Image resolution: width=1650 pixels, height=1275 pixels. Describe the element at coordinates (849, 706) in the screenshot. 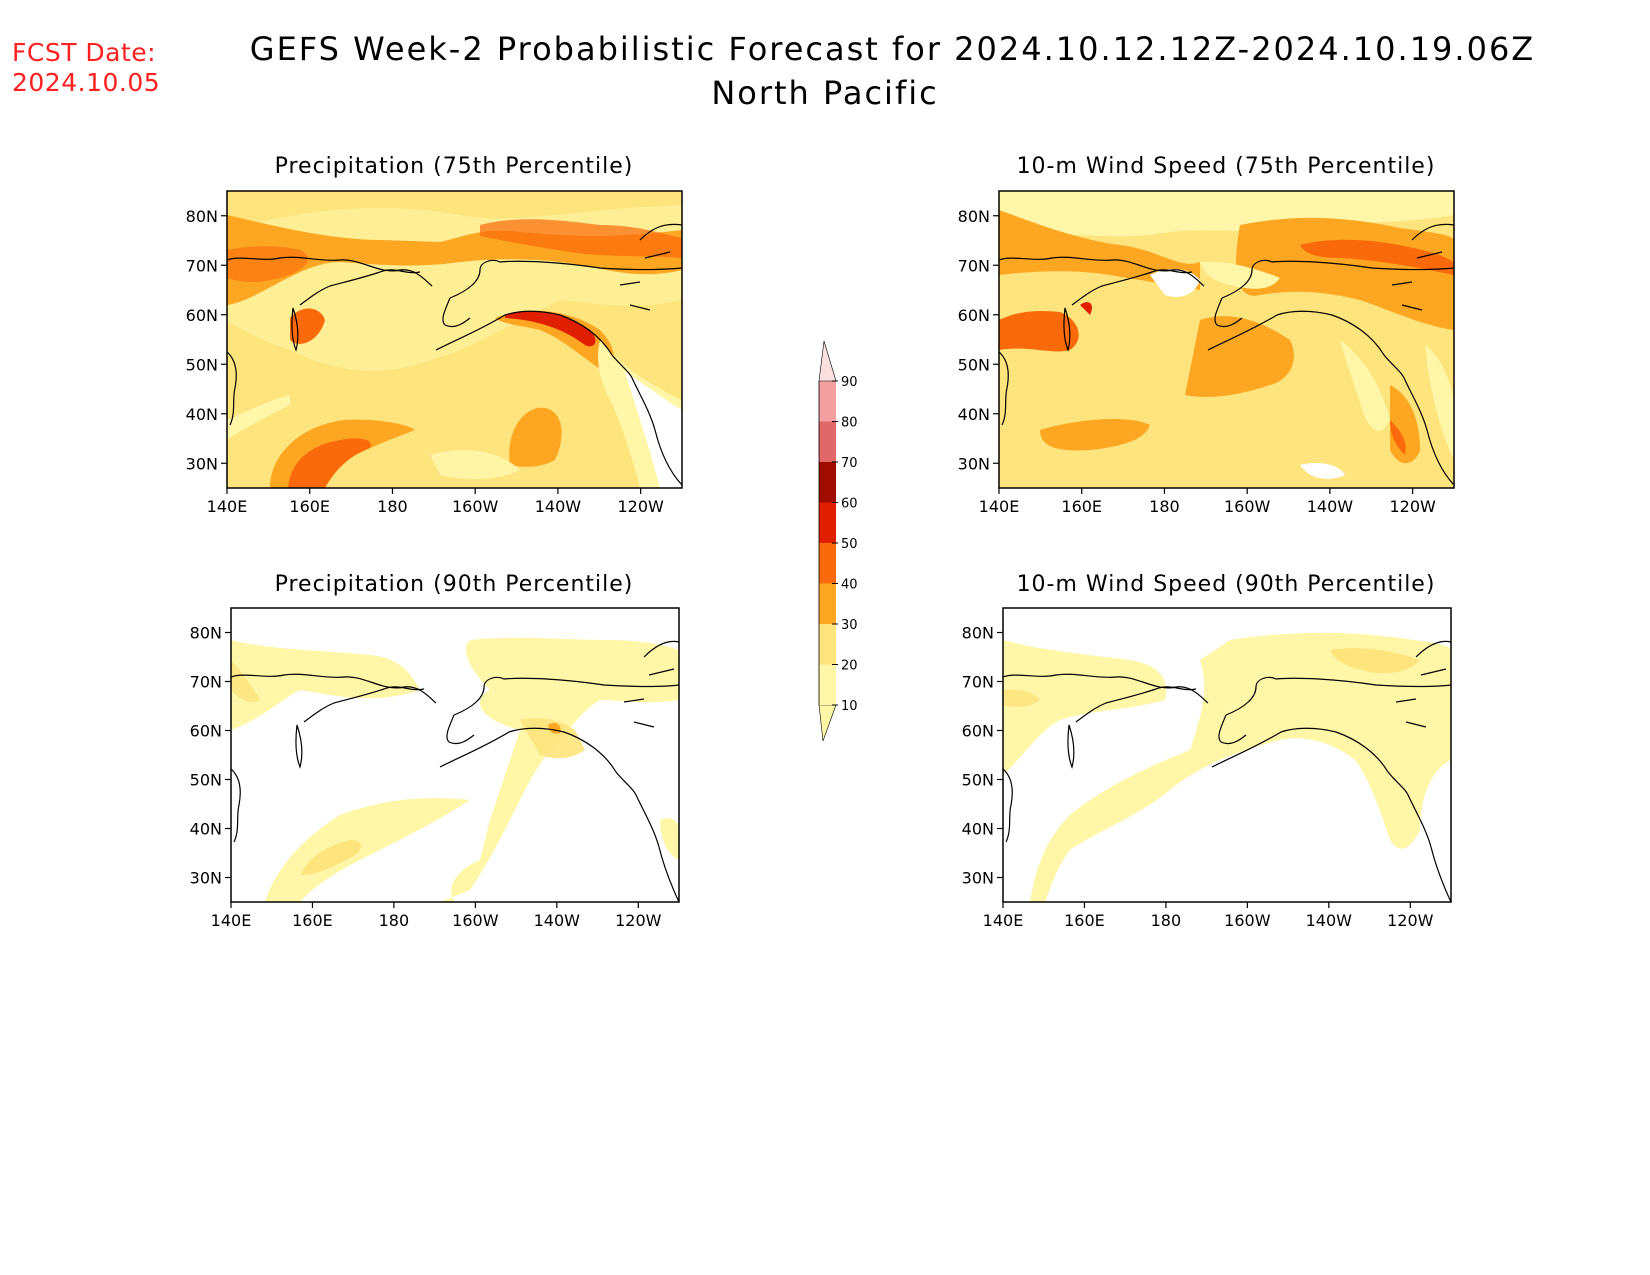

I see `colorbar-label: 10` at that location.